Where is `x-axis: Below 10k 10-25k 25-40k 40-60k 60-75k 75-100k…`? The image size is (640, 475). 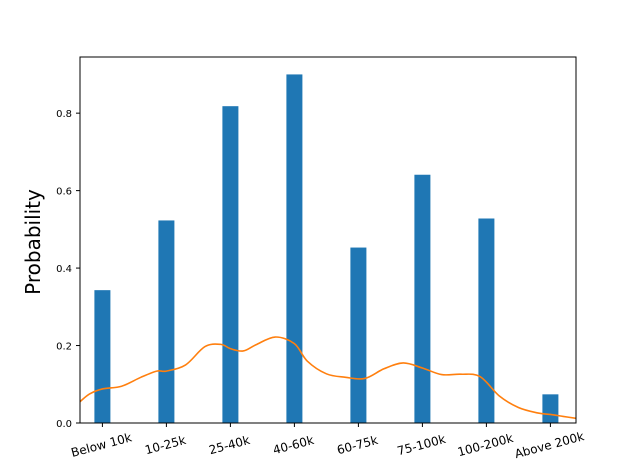 x-axis: Below 10k 10-25k 25-40k 40-60k 60-75k 75-100k… is located at coordinates (328, 442).